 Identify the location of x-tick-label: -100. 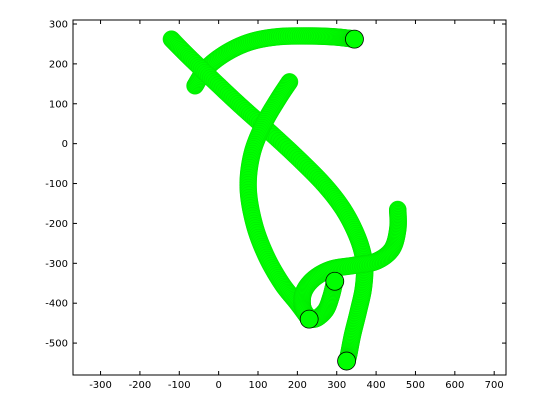
(179, 385).